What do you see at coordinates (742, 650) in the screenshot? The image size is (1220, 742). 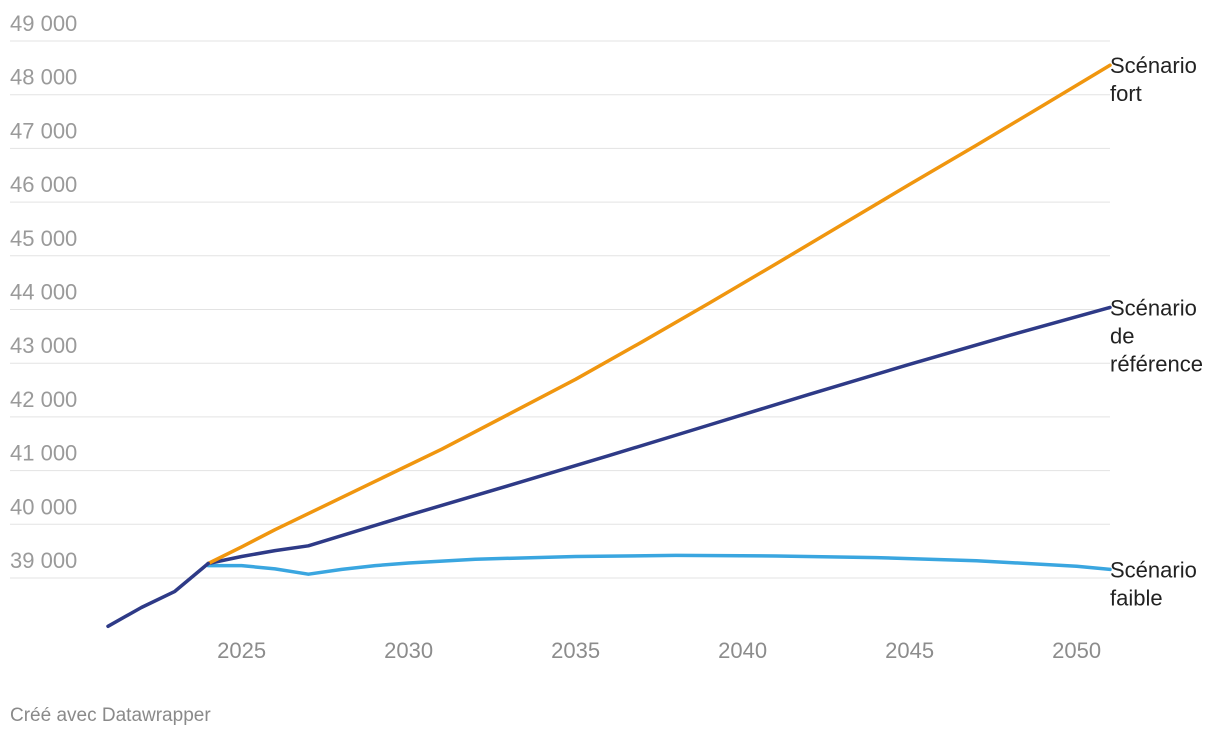 I see `x-tick-label: 2040` at bounding box center [742, 650].